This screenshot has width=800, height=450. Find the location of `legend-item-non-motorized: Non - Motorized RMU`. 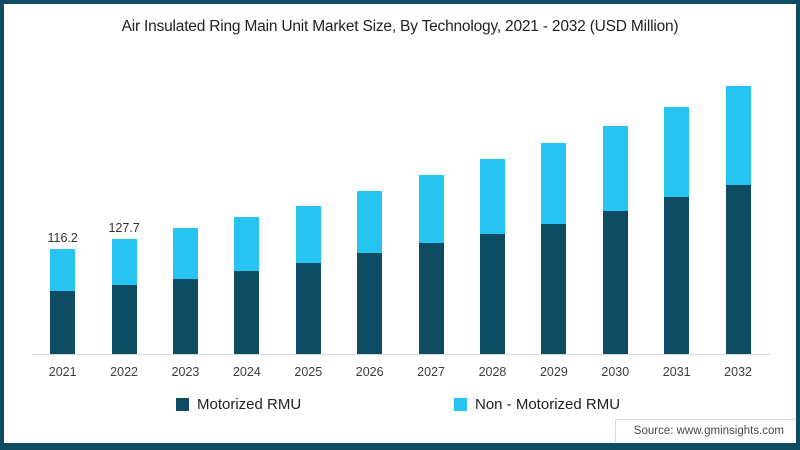

legend-item-non-motorized: Non - Motorized RMU is located at coordinates (537, 404).